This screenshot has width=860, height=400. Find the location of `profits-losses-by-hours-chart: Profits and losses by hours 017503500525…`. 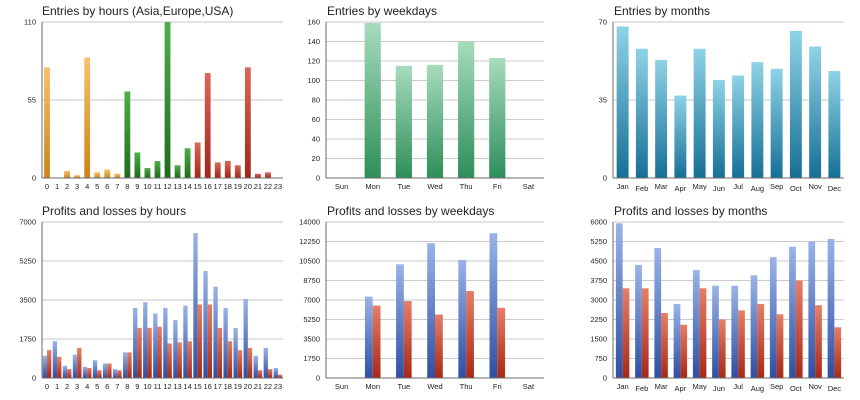

profits-losses-by-hours-chart: Profits and losses by hours 017503500525… is located at coordinates (151, 297).